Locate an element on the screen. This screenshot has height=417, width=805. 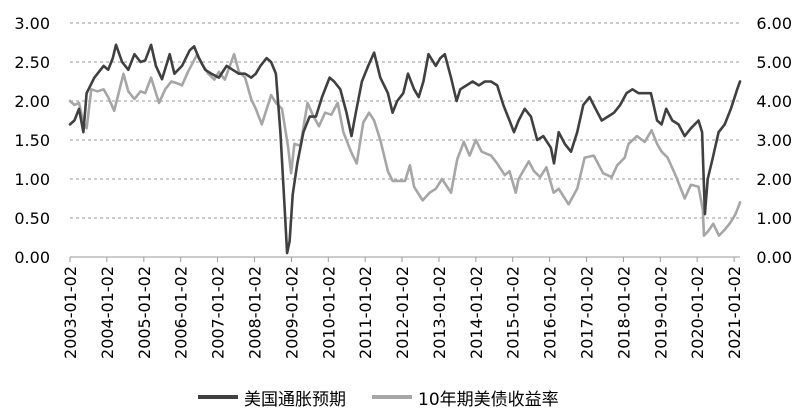
legend: 美国通胀预期 10年期美债收益率 is located at coordinates (378, 397).